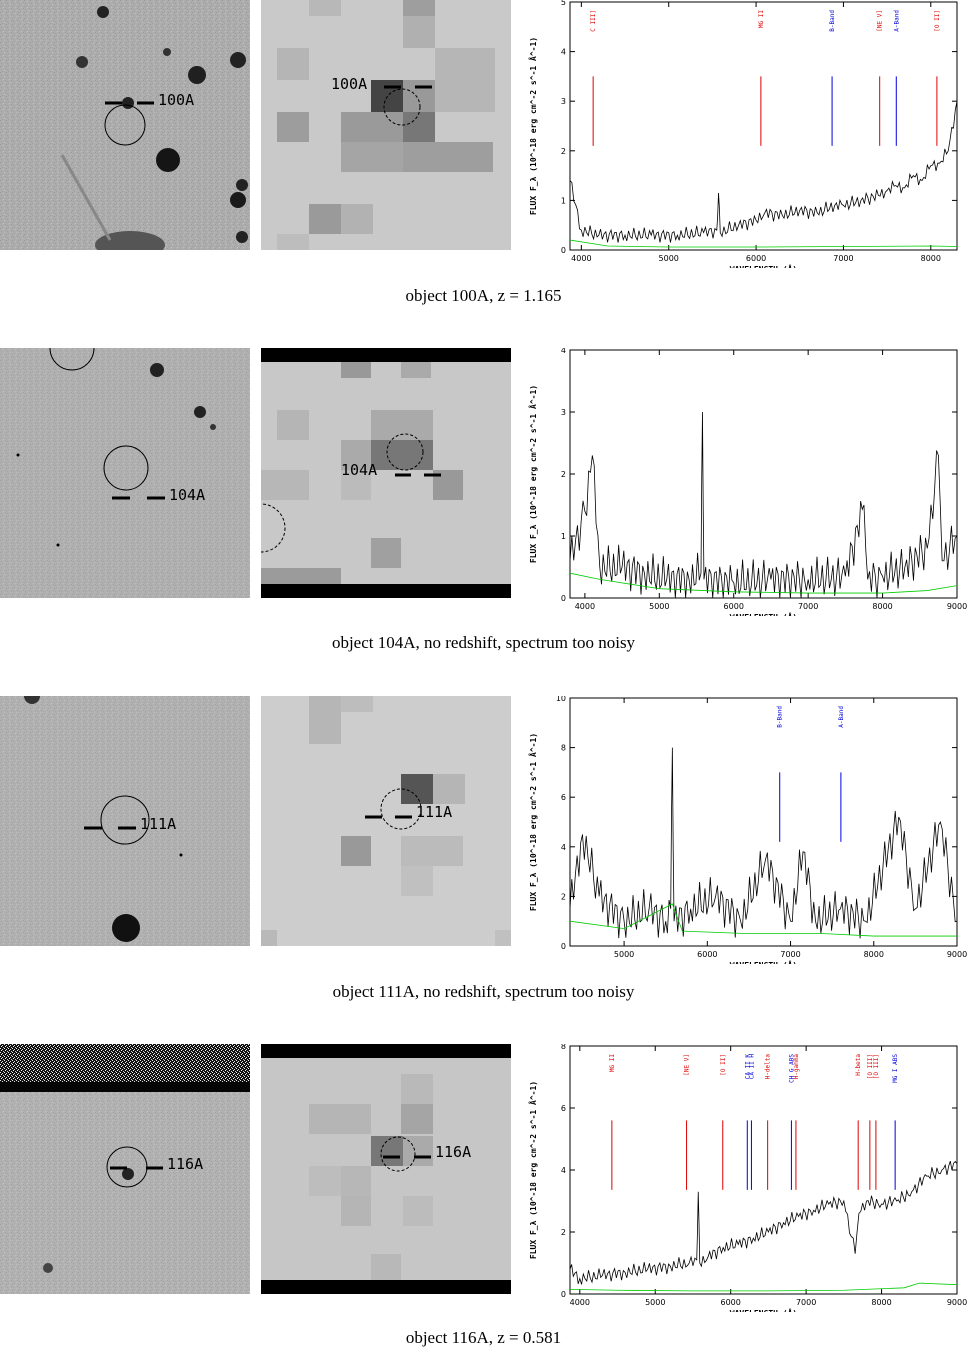 This screenshot has width=967, height=1350. I want to click on direct-image-104a: 104A, so click(125, 473).